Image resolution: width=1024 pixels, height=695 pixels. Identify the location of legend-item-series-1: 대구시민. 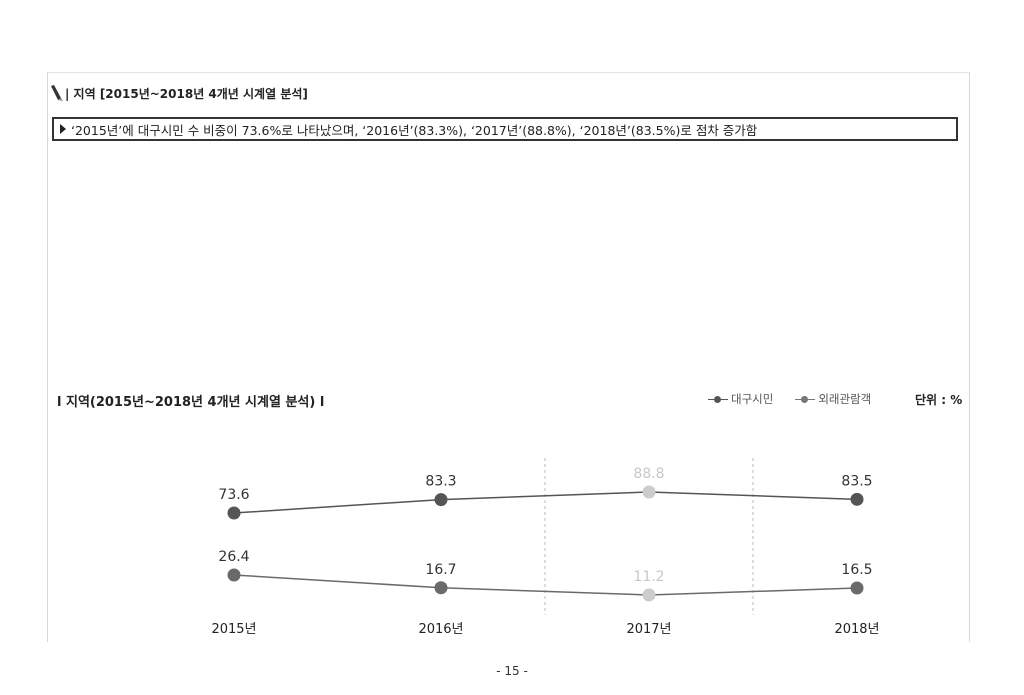
(740, 399).